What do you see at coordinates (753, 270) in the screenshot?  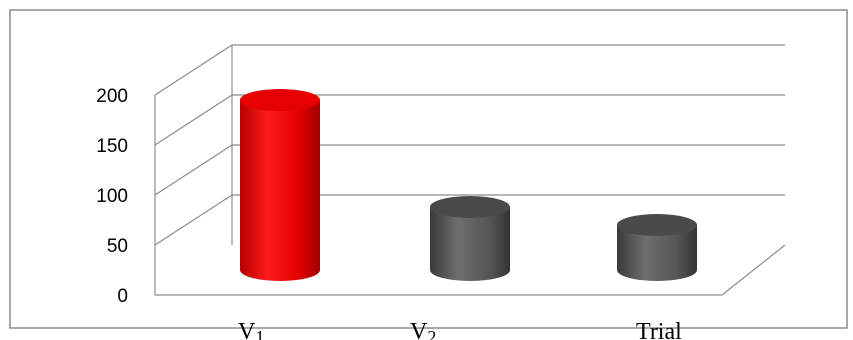 I see `floor-right-edge` at bounding box center [753, 270].